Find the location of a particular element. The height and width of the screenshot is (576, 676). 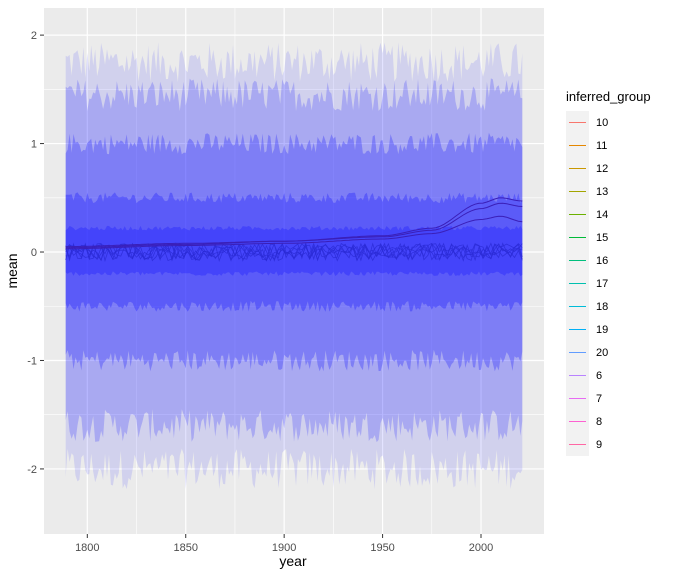

band-core is located at coordinates (294, 250).